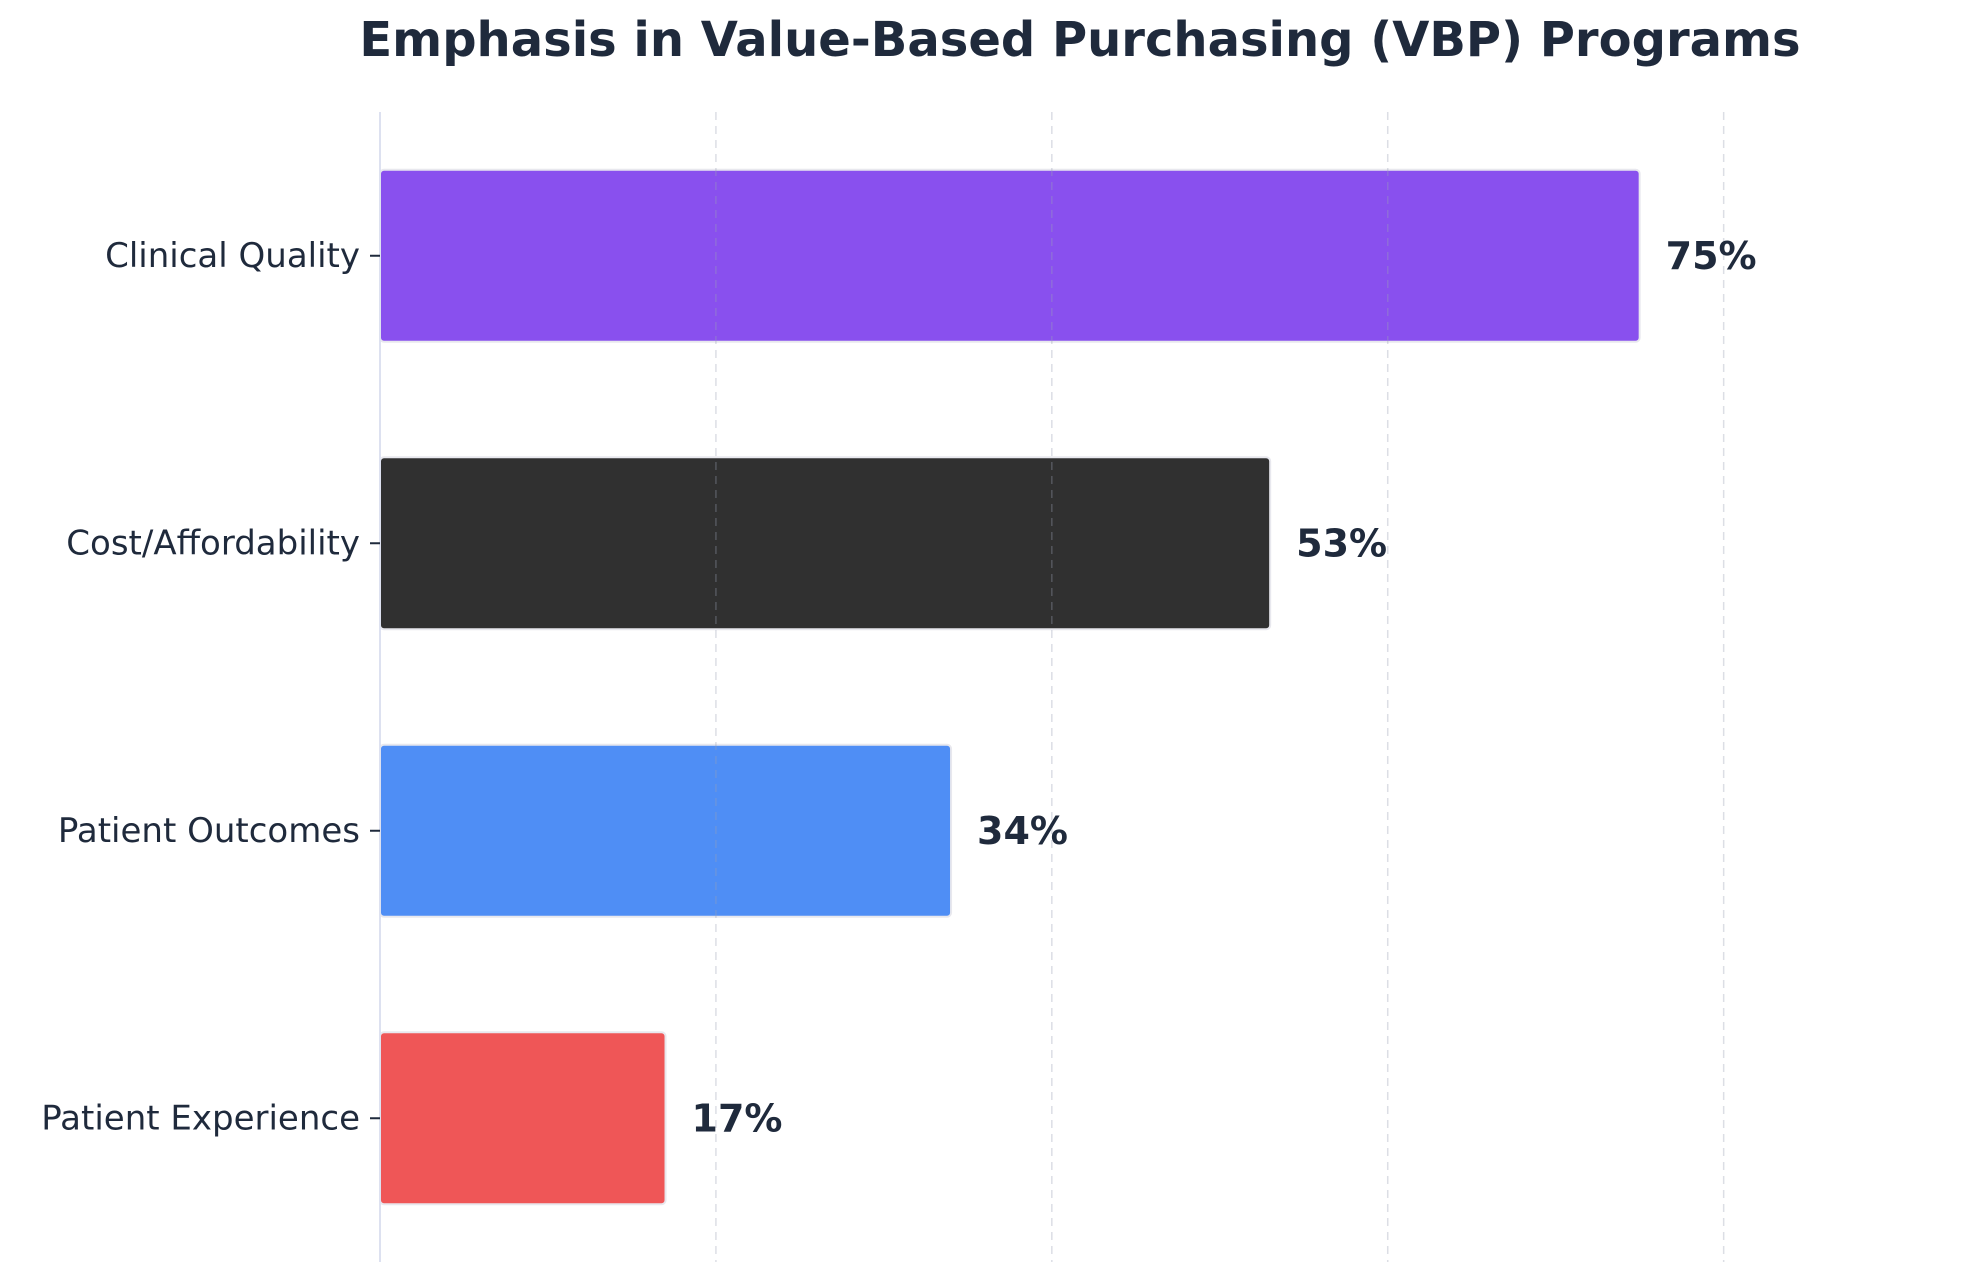 This screenshot has height=1268, width=1979. I want to click on value-label-1: 53%, so click(1341, 543).